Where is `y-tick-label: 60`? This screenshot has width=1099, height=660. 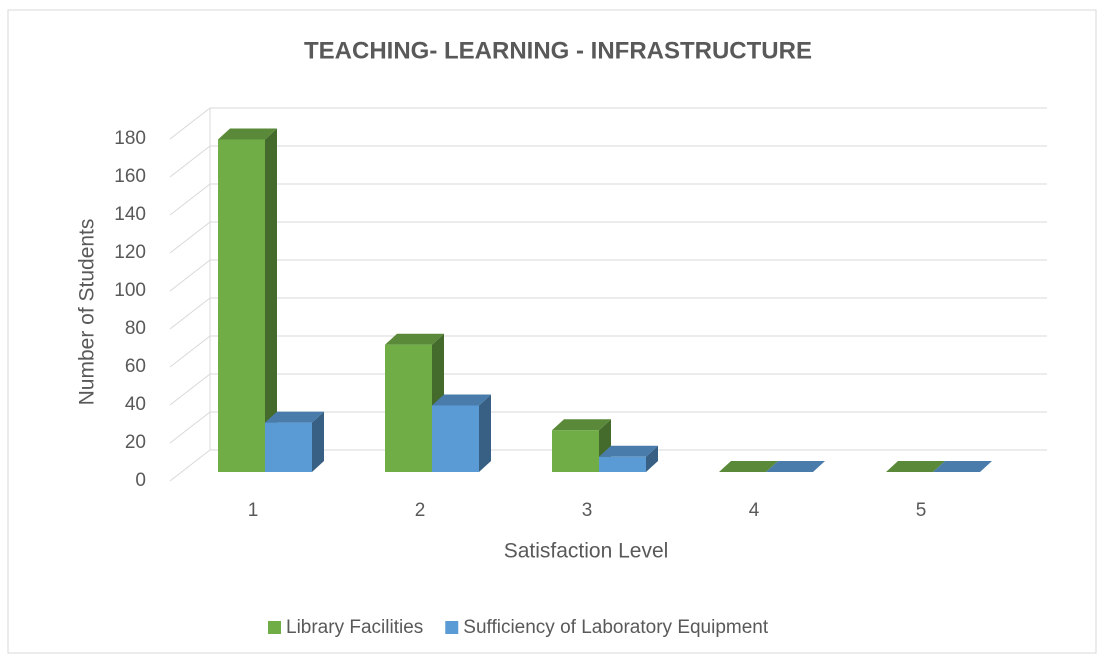
y-tick-label: 60 is located at coordinates (135, 366).